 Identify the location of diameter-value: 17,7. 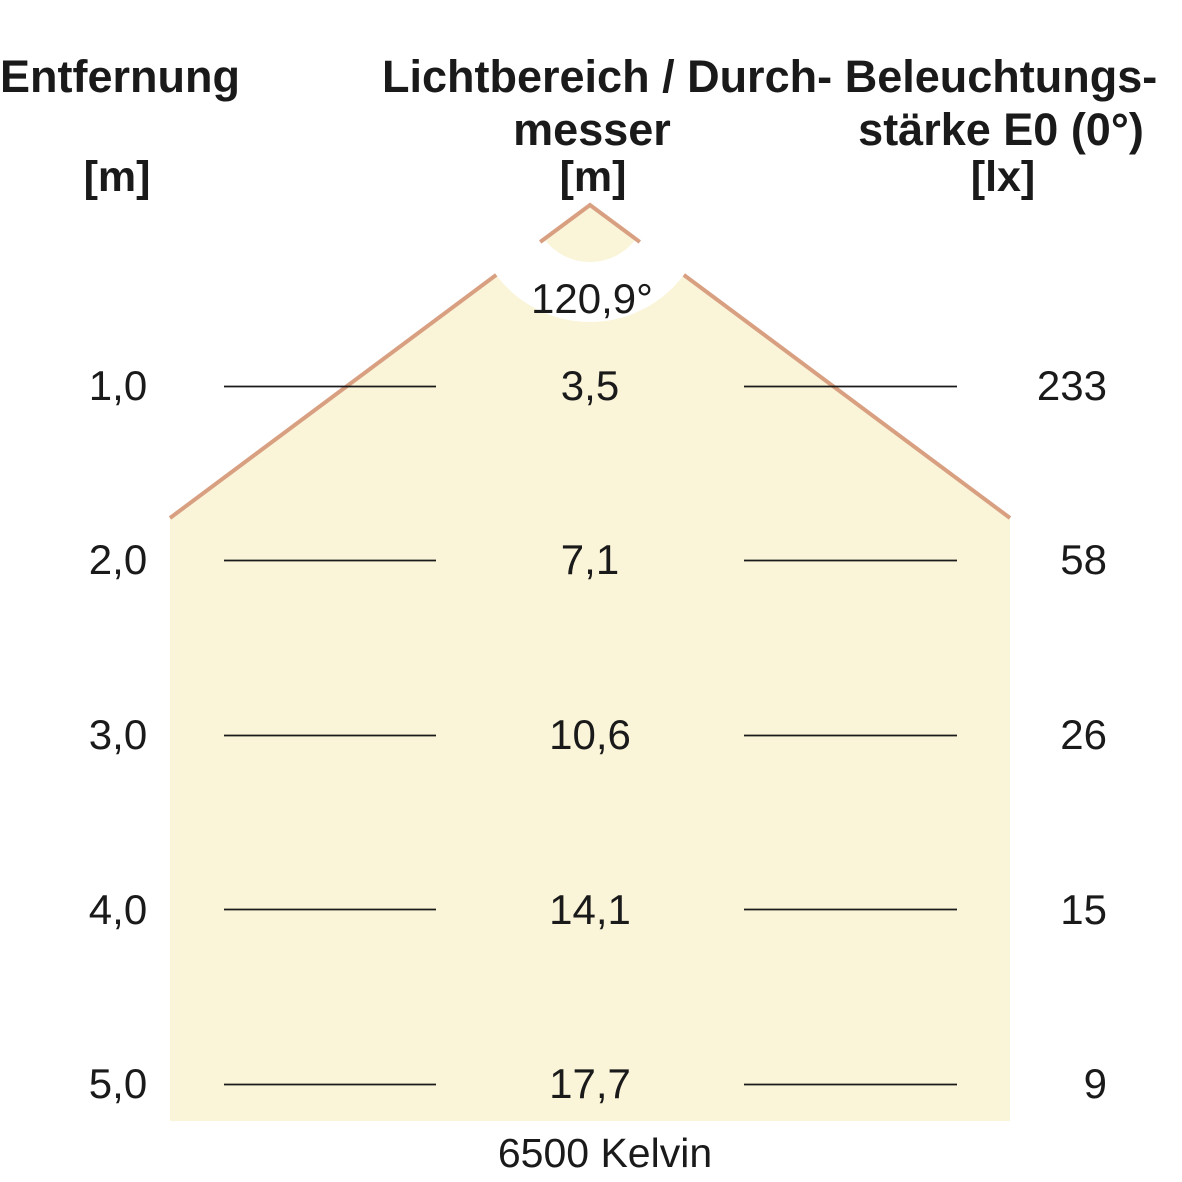
(590, 1083).